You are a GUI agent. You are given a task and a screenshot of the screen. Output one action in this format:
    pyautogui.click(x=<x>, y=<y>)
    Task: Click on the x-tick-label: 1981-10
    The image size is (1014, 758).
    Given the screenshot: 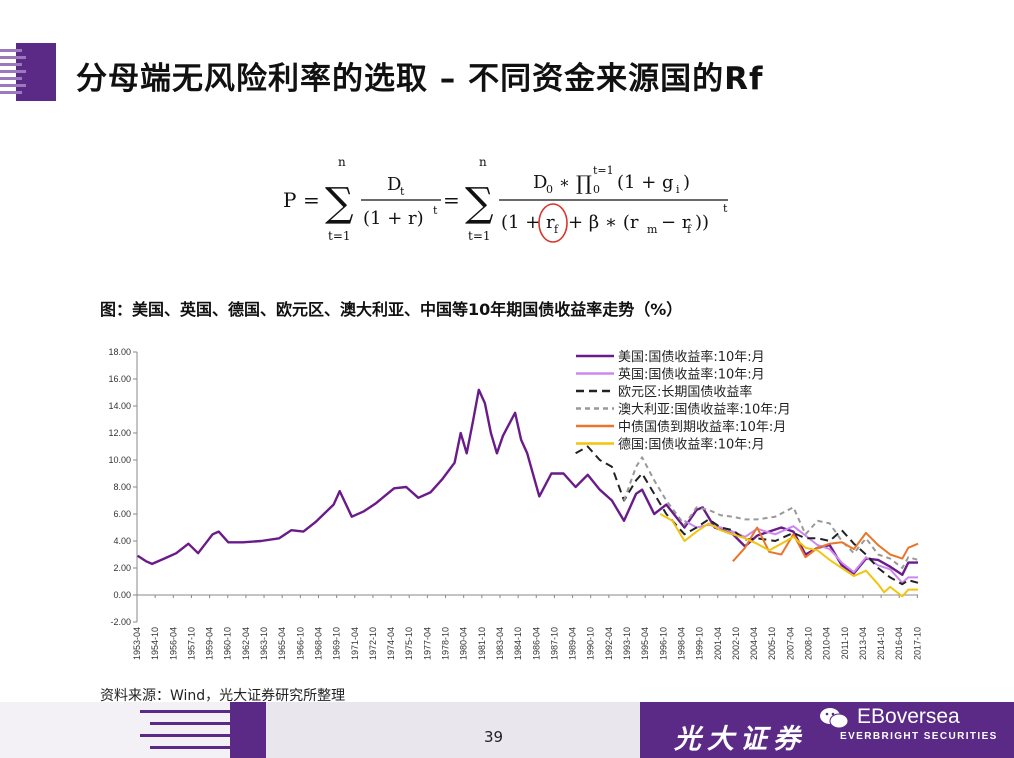 What is the action you would take?
    pyautogui.click(x=482, y=643)
    